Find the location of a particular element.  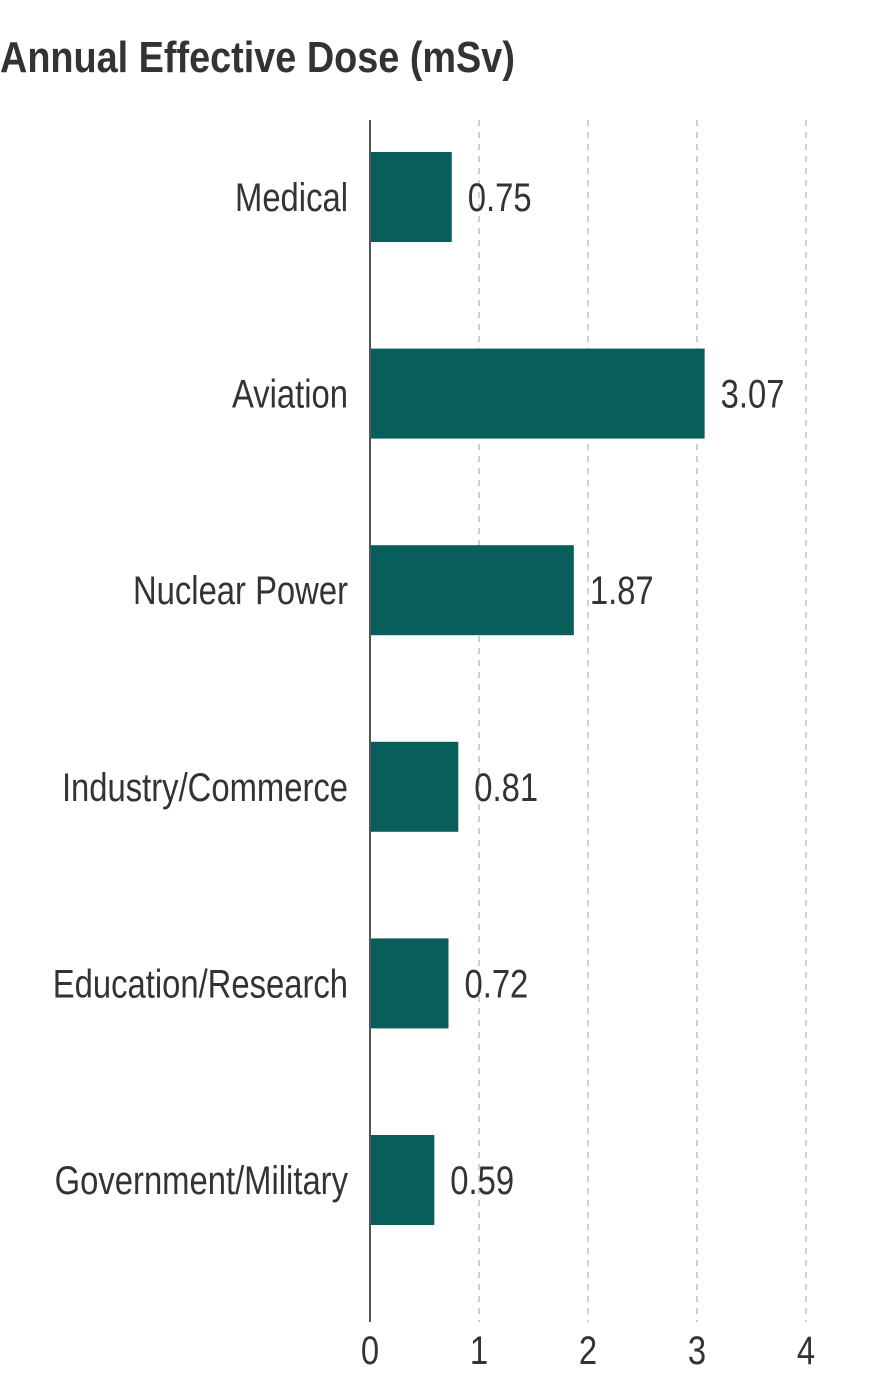

data-label: 1.87 is located at coordinates (622, 590).